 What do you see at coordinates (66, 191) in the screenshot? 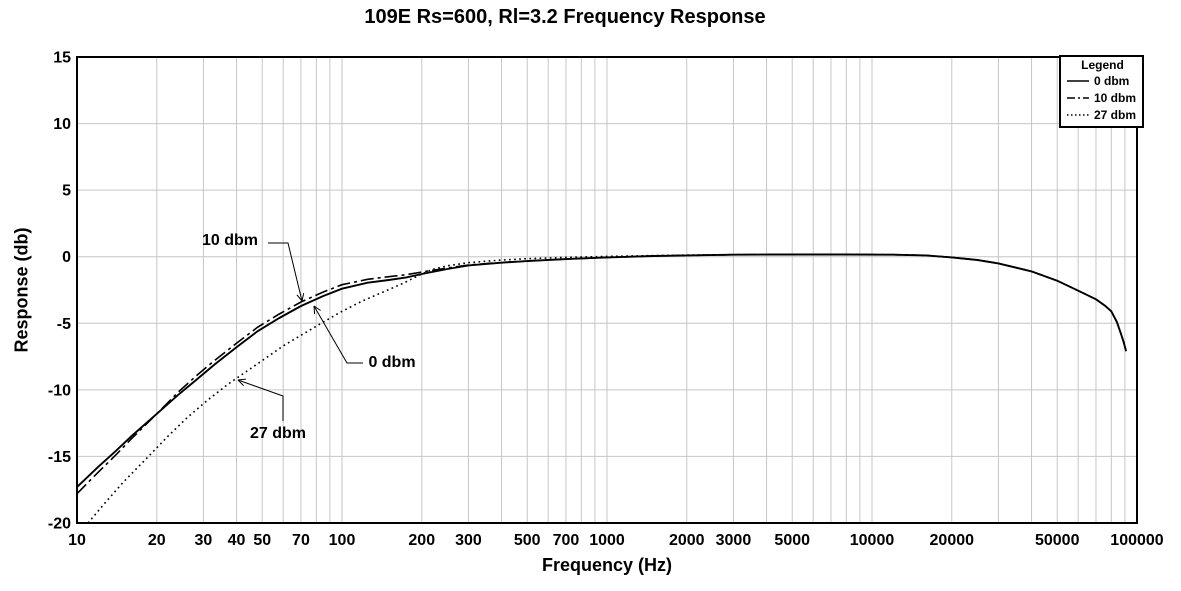
I see `y-tick-label: 5` at bounding box center [66, 191].